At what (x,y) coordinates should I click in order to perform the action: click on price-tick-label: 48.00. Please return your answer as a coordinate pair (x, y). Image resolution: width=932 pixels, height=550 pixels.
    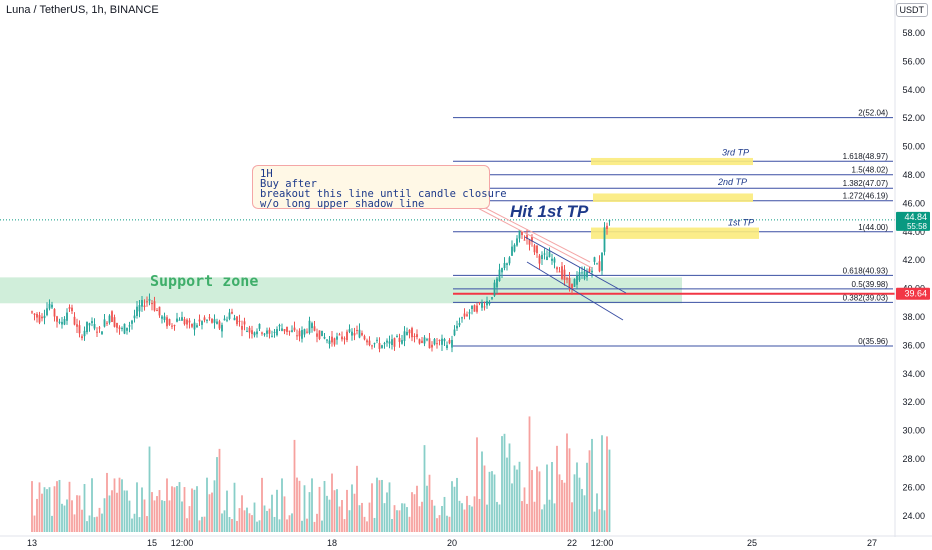
    Looking at the image, I should click on (913, 175).